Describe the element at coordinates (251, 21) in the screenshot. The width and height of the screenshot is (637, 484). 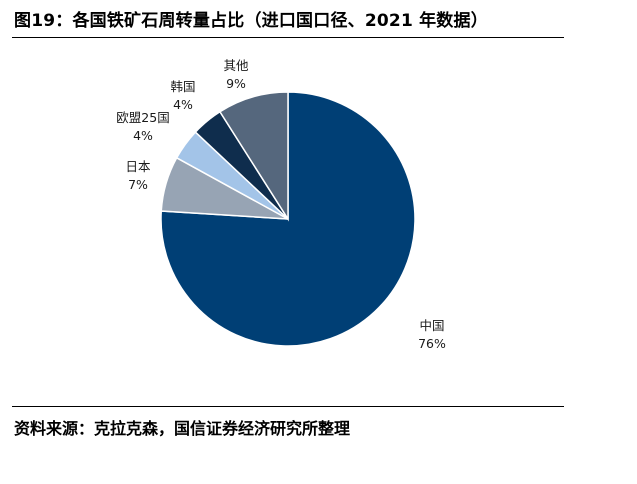
I see `chart-title: 图19：各国铁矿石周转量占比（进口国口径、2021 年数据）` at that location.